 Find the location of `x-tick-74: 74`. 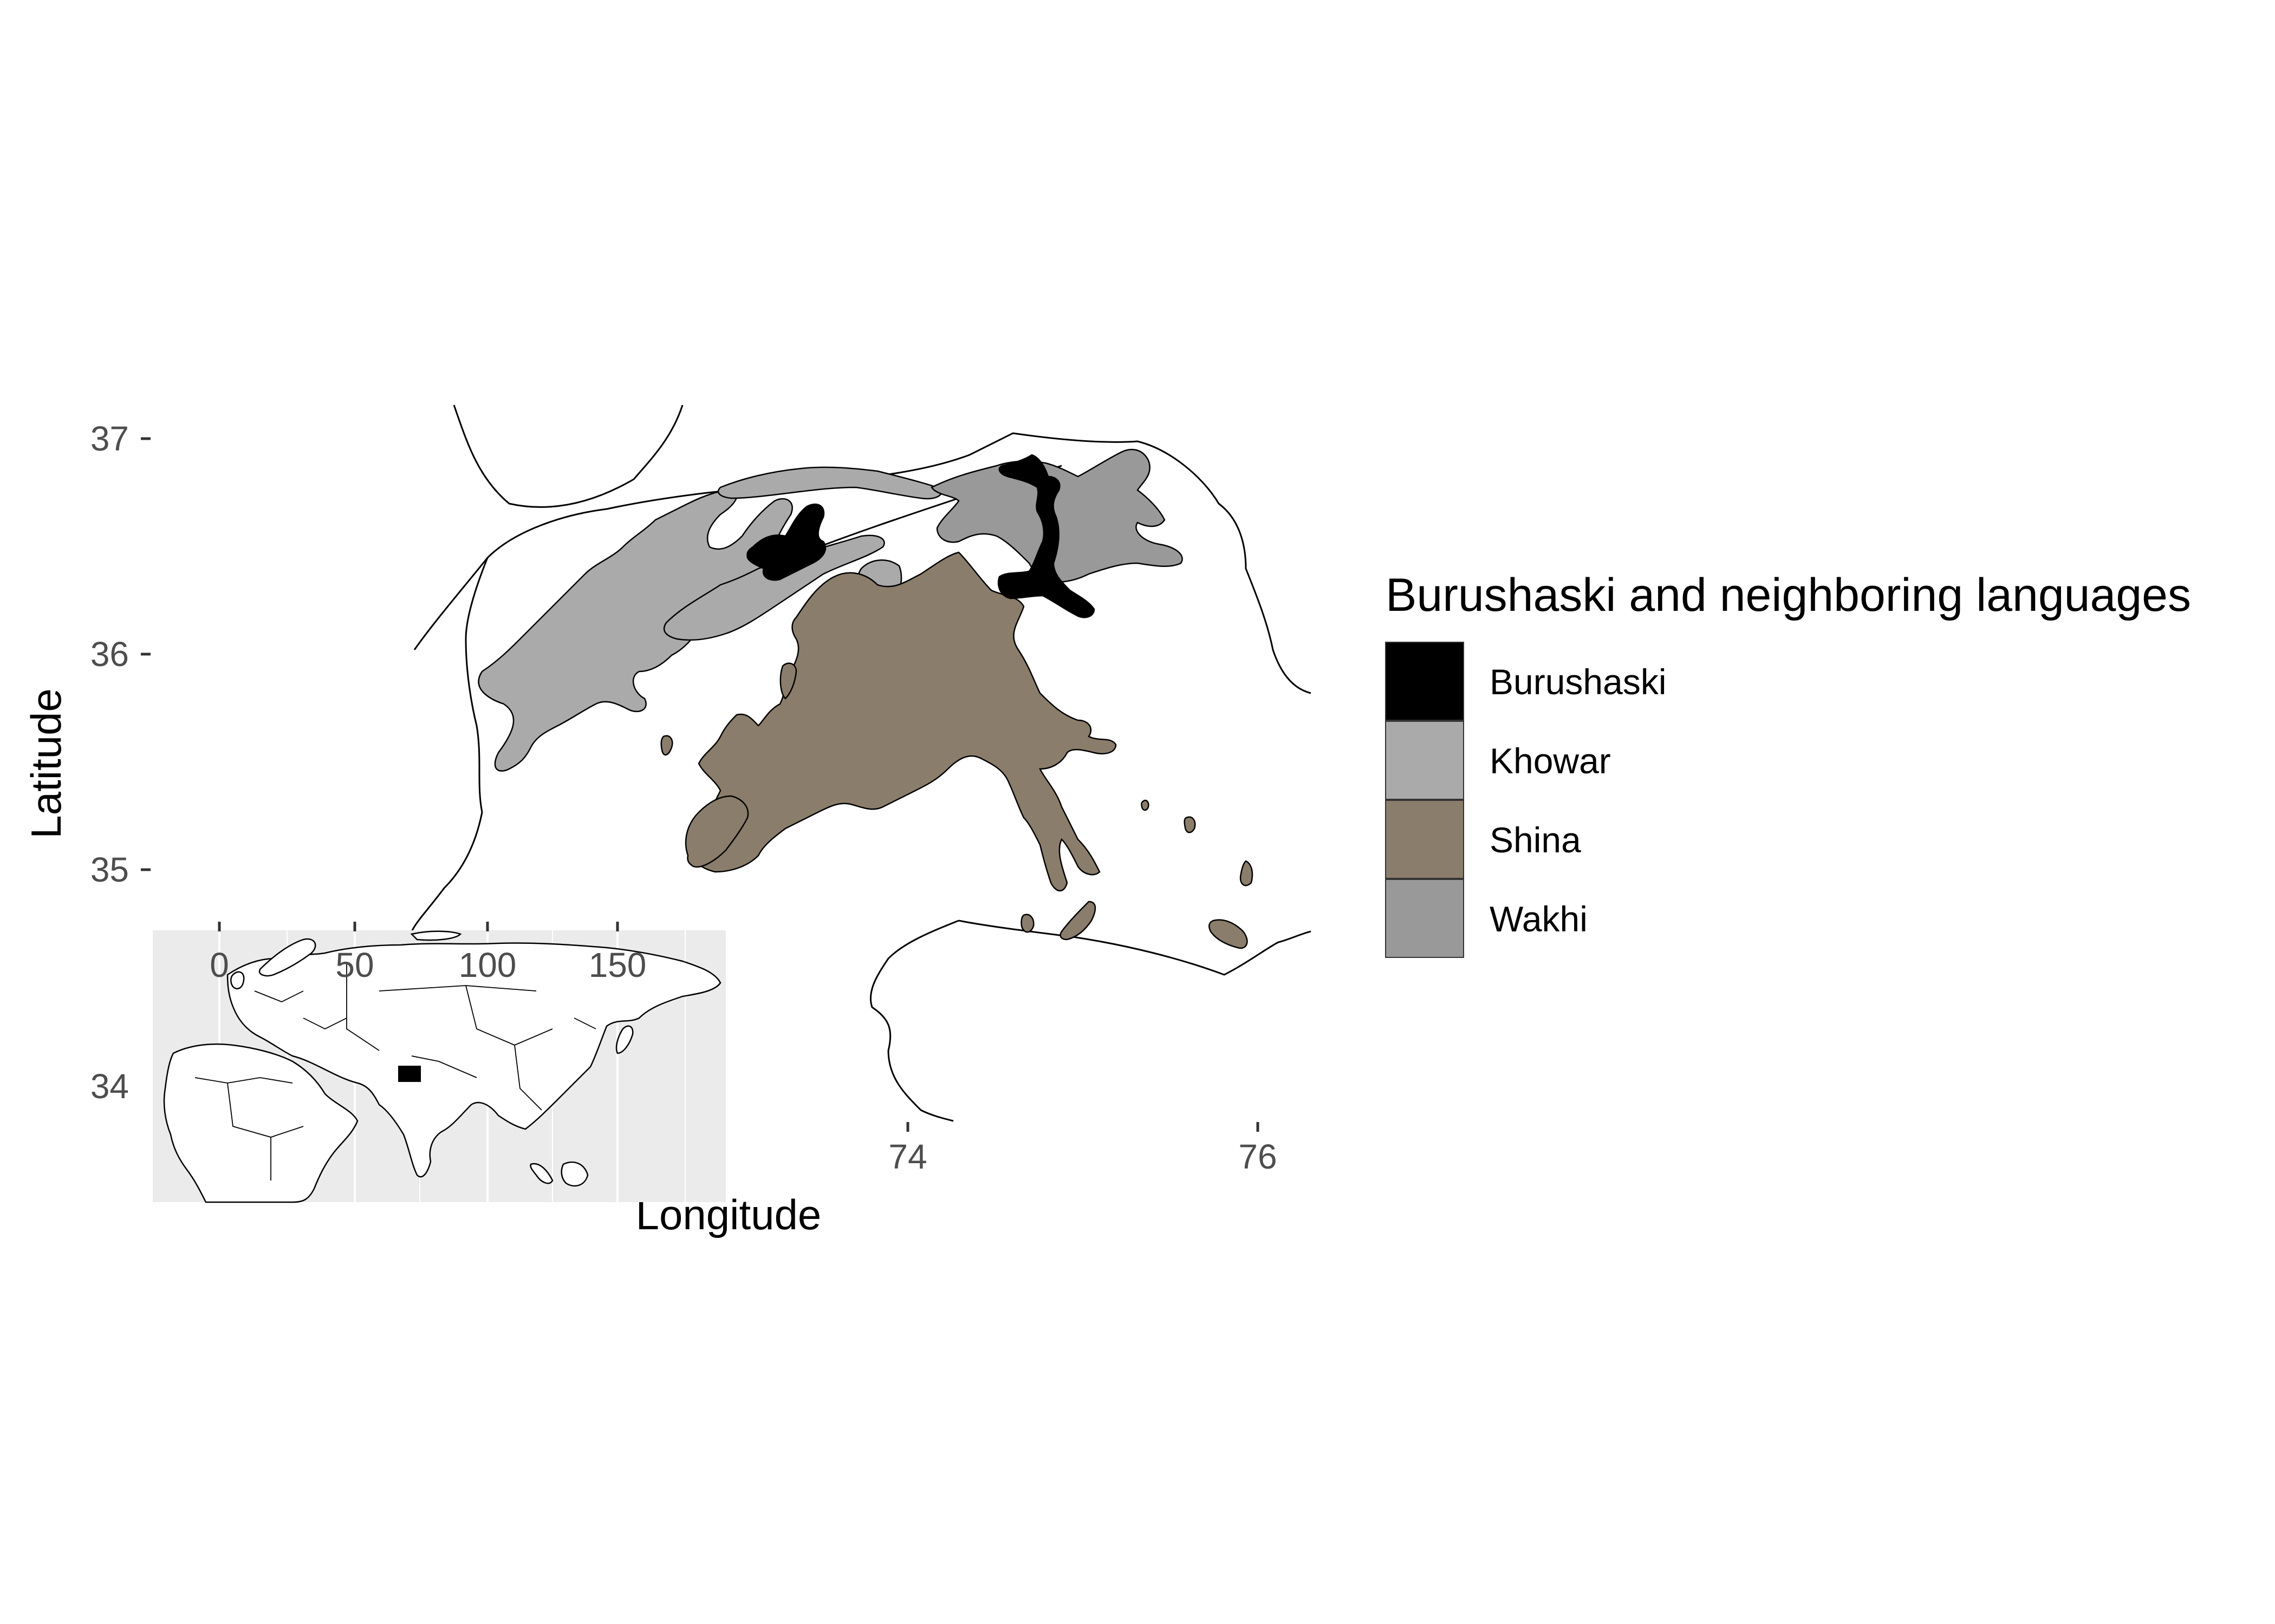

x-tick-74: 74 is located at coordinates (907, 1149).